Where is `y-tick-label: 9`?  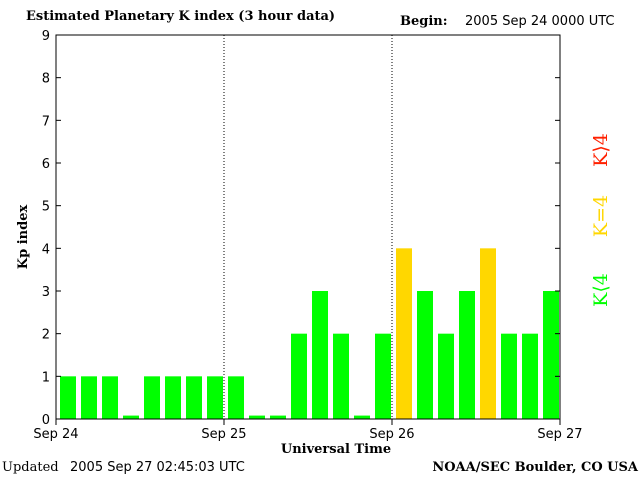
y-tick-label: 9 is located at coordinates (46, 36).